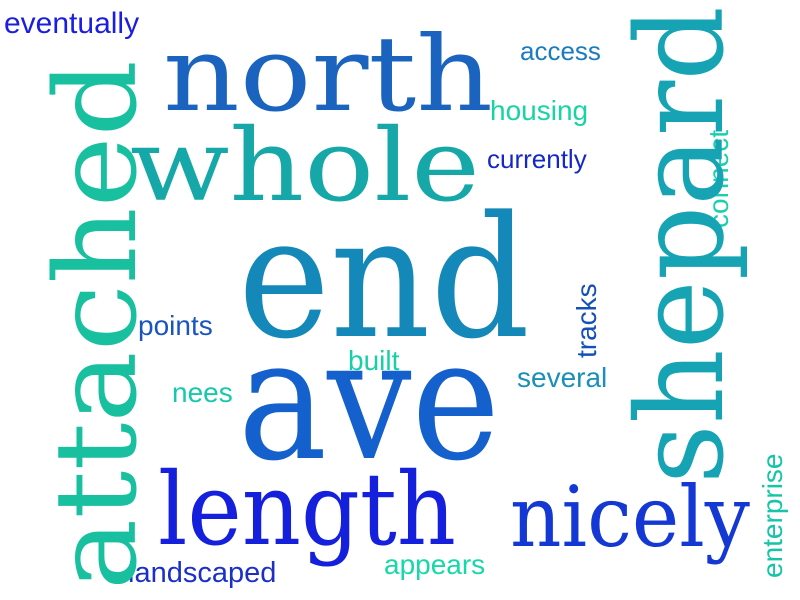 This screenshot has height=600, width=800. Describe the element at coordinates (71, 23) in the screenshot. I see `word-eventually: eventually` at that location.